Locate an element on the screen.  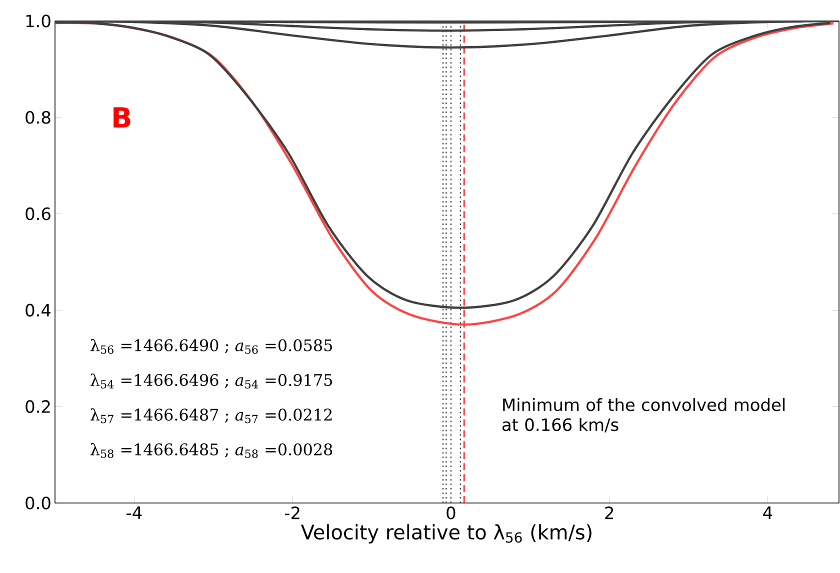
y-tick-label: 0.2 is located at coordinates (38, 406).